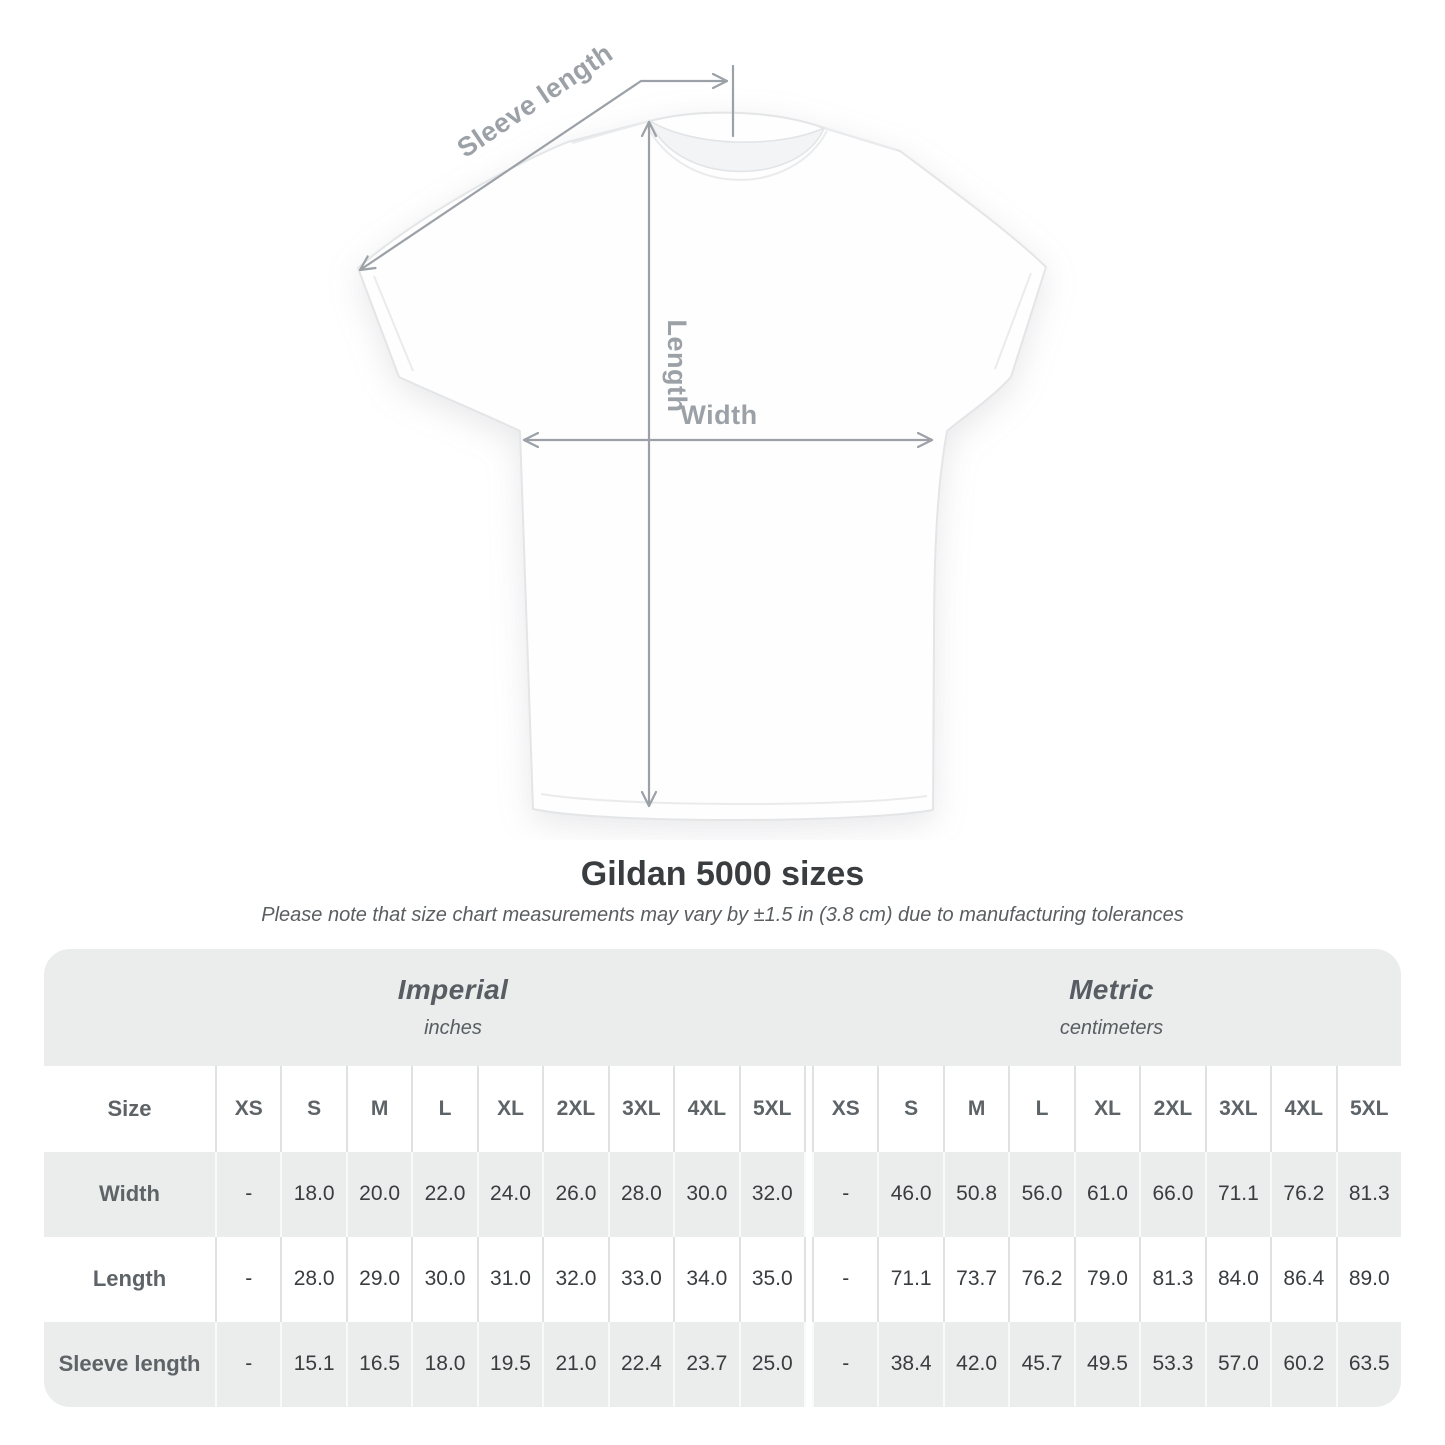 Image resolution: width=1445 pixels, height=1445 pixels. Describe the element at coordinates (443, 1194) in the screenshot. I see `value-cell-imperial: 22.0` at that location.